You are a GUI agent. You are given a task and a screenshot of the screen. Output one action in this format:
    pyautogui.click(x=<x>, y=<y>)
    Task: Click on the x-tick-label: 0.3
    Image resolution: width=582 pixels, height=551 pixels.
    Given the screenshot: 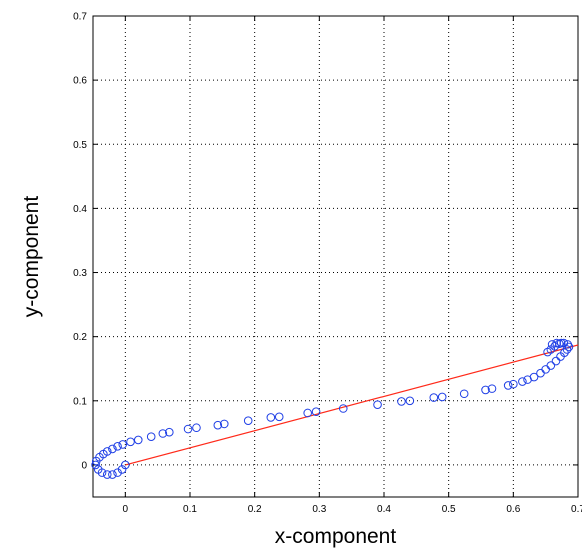 What is the action you would take?
    pyautogui.click(x=319, y=509)
    